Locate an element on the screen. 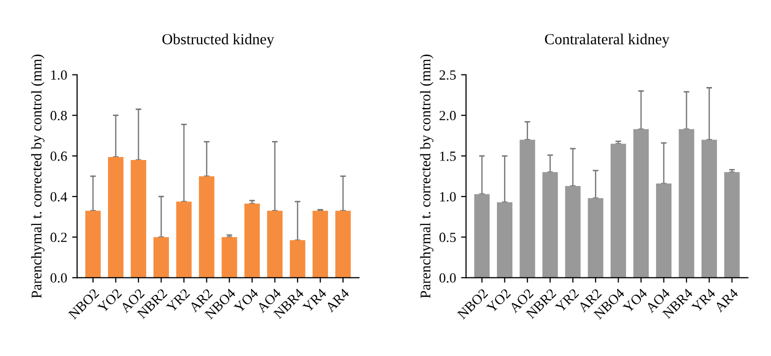 Image resolution: width=771 pixels, height=356 pixels. y-tick-label: 2.0 is located at coordinates (448, 115).